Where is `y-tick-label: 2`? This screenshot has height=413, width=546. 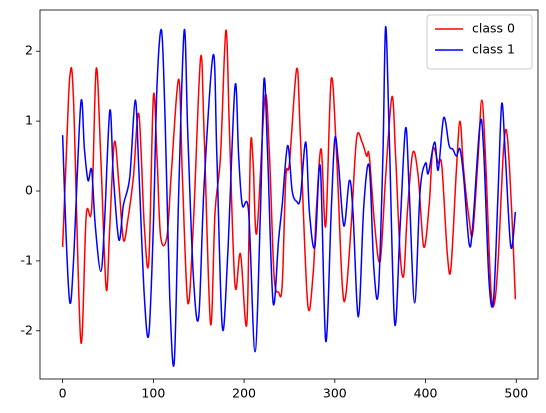
y-tick-label: 2 is located at coordinates (29, 50).